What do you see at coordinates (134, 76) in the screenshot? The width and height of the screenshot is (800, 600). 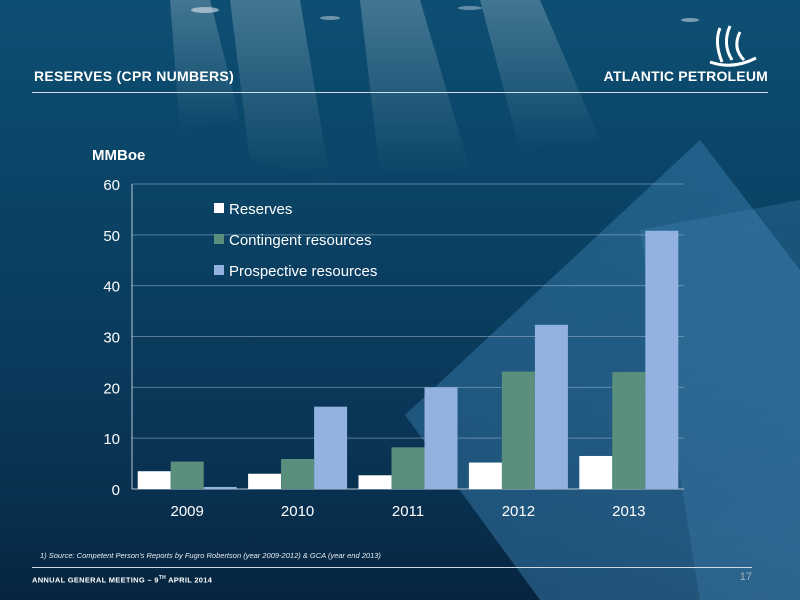 I see `slide-title: RESERVES (CPR NUMBERS)` at bounding box center [134, 76].